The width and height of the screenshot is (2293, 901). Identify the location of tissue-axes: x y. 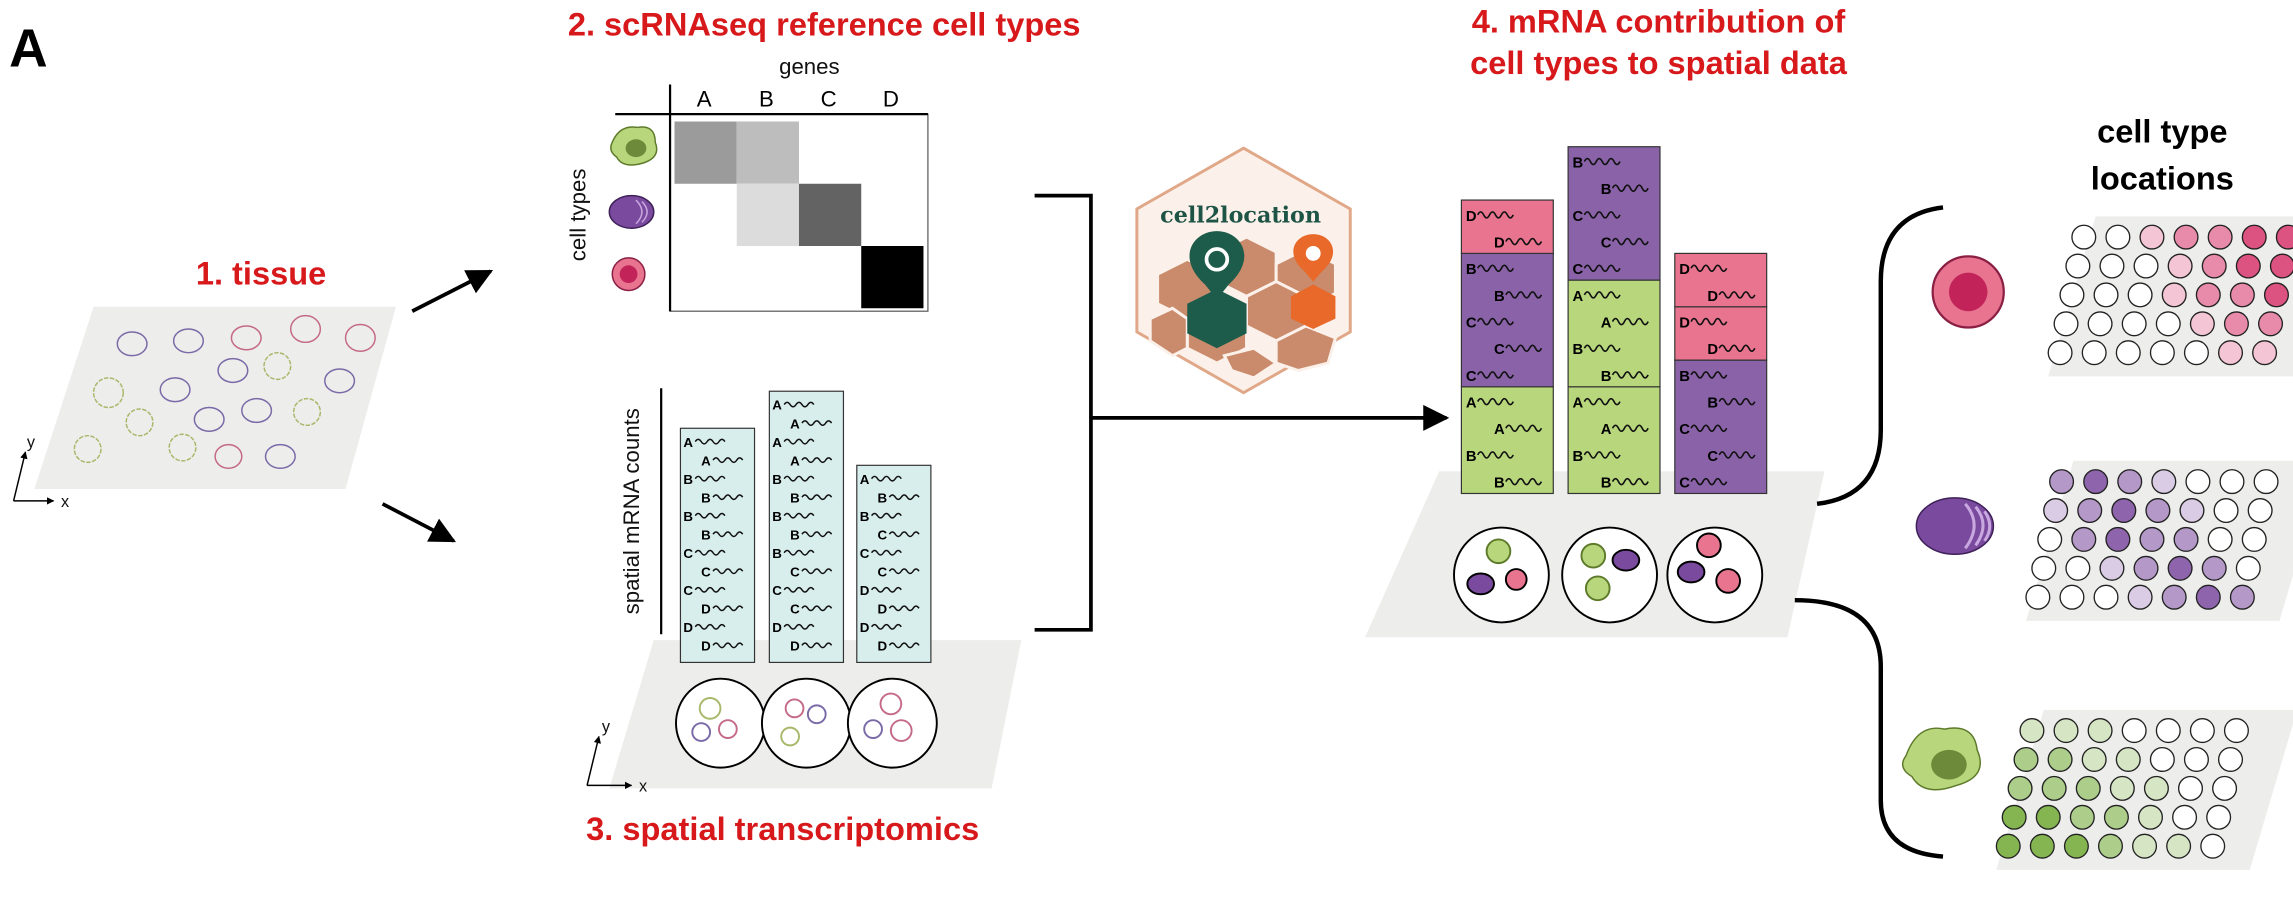
(40, 472).